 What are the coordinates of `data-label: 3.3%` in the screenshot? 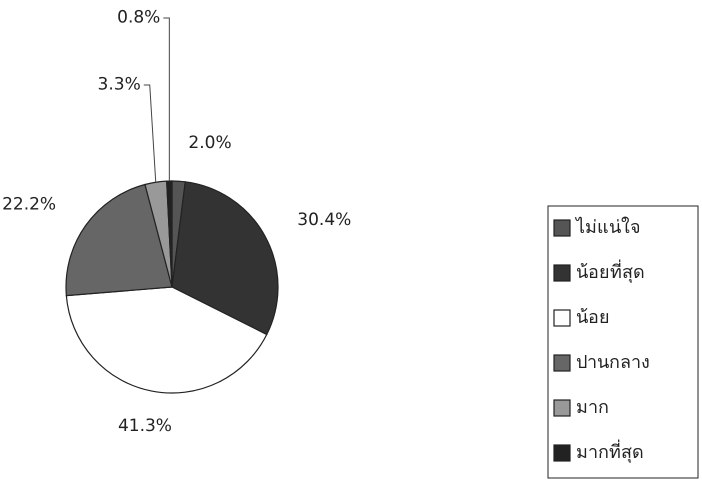 It's located at (119, 84).